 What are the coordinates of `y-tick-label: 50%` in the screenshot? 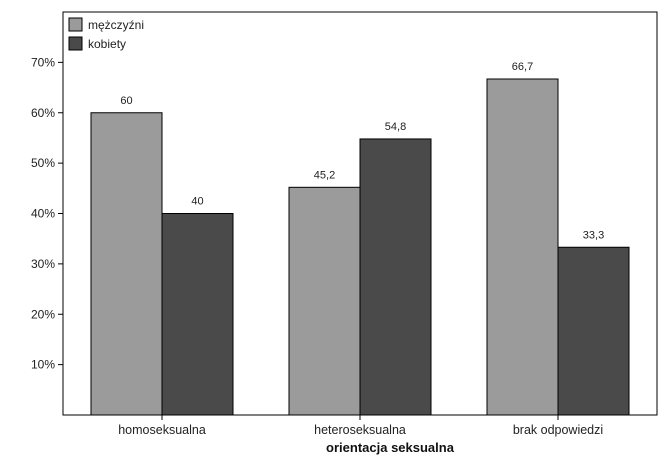 It's located at (43, 163).